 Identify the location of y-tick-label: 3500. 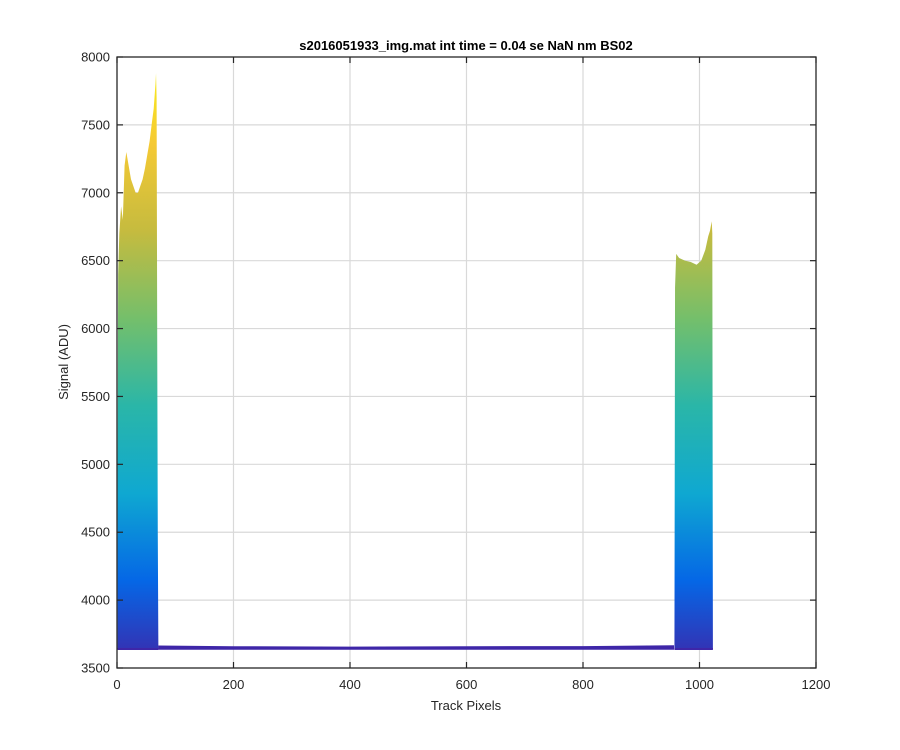
(95, 668).